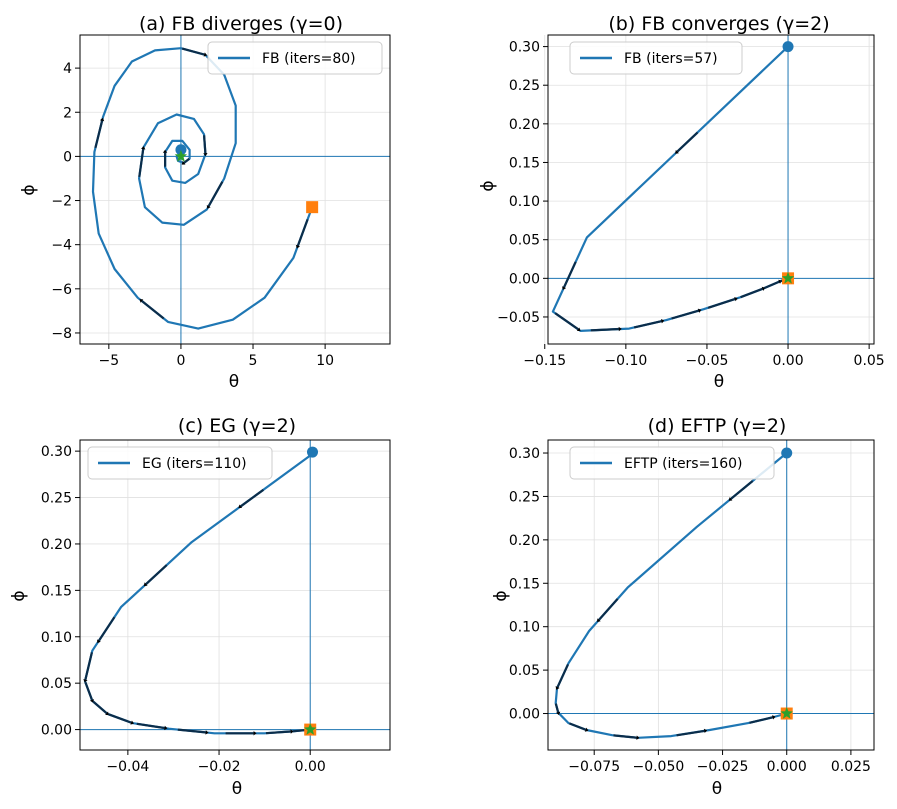 The width and height of the screenshot is (897, 809). What do you see at coordinates (194, 464) in the screenshot?
I see `legend-label: EG (iters=110)` at bounding box center [194, 464].